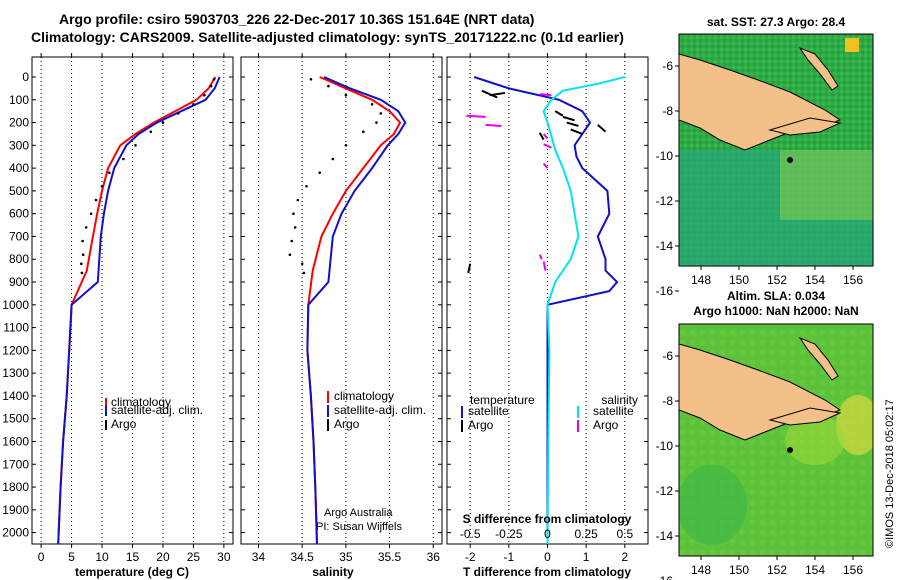 This screenshot has height=580, width=900. What do you see at coordinates (15, 487) in the screenshot?
I see `depth-tick-label: 1800` at bounding box center [15, 487].